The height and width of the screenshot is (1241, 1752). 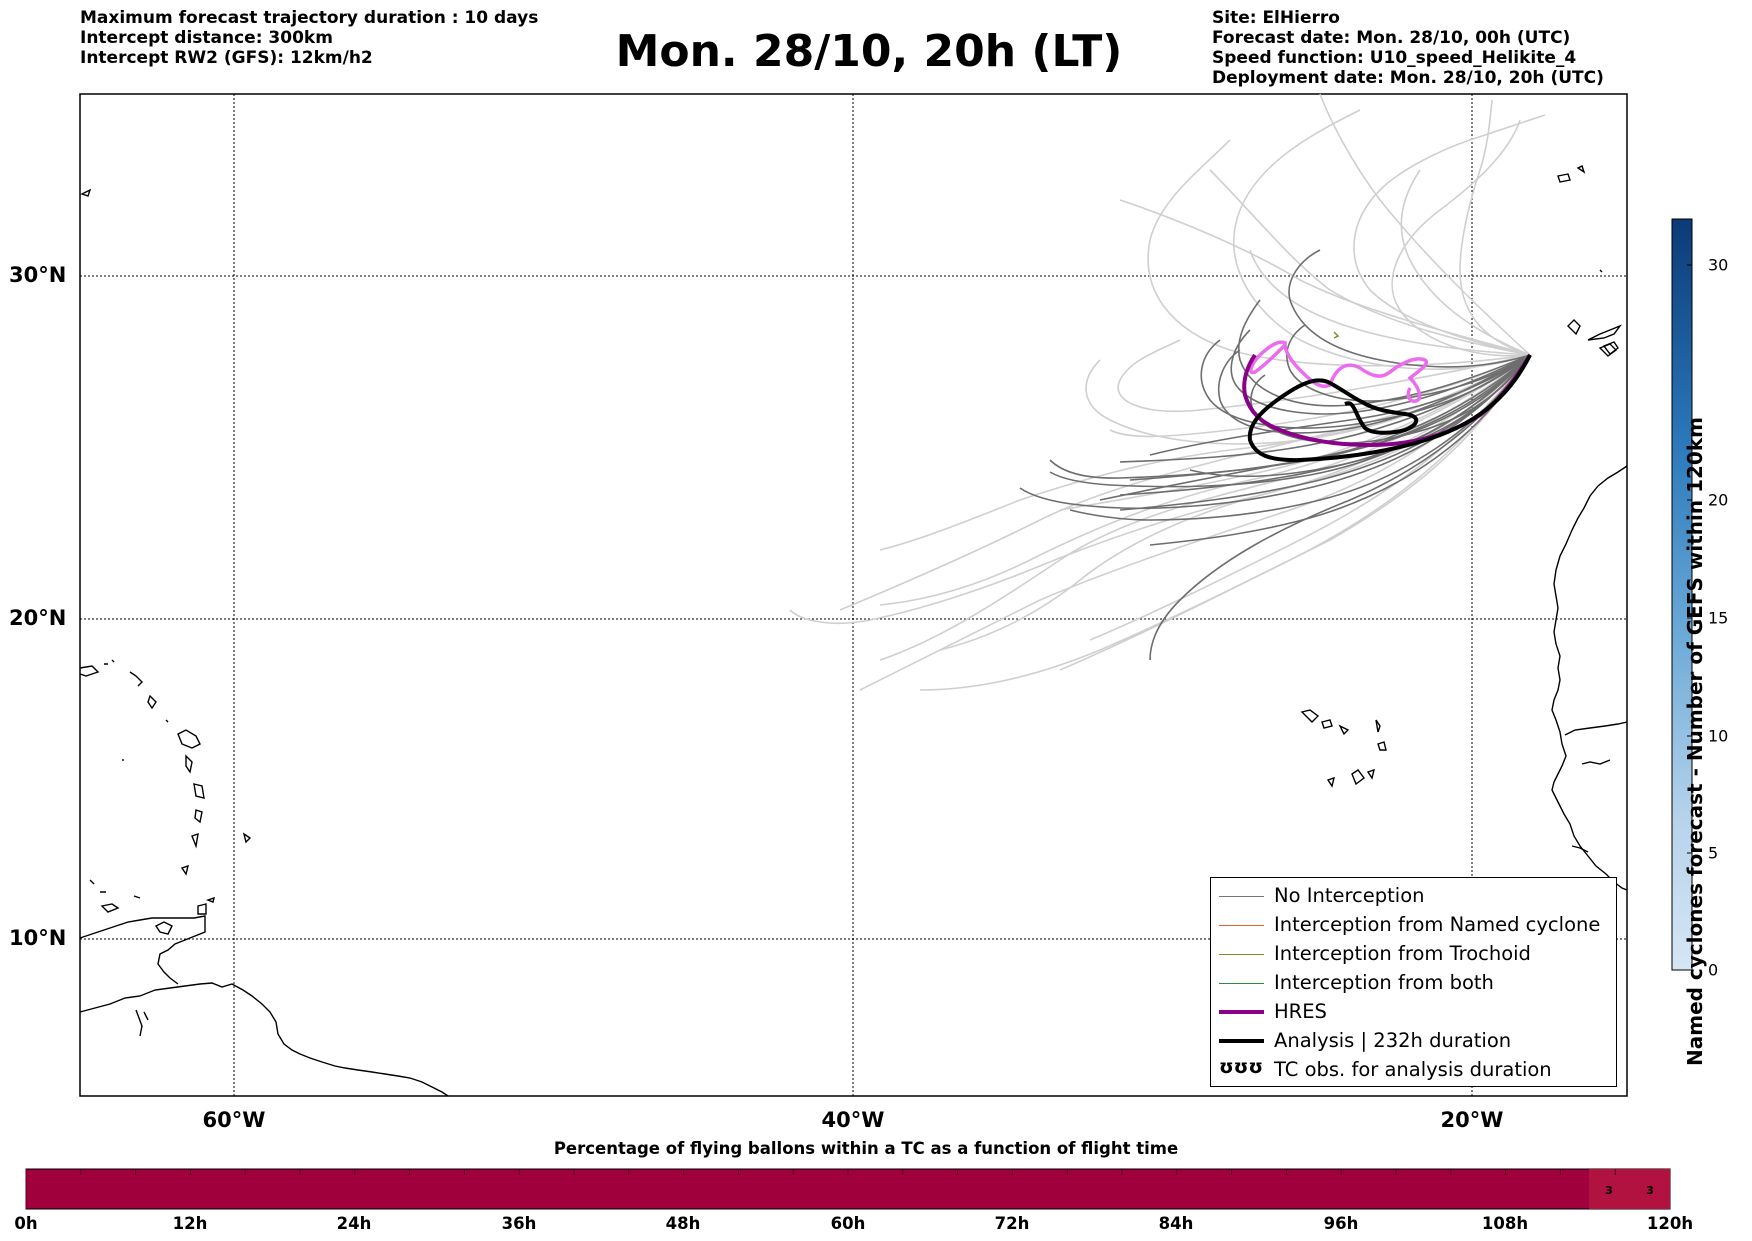 What do you see at coordinates (848, 1223) in the screenshot?
I see `time-bar-label: 60h` at bounding box center [848, 1223].